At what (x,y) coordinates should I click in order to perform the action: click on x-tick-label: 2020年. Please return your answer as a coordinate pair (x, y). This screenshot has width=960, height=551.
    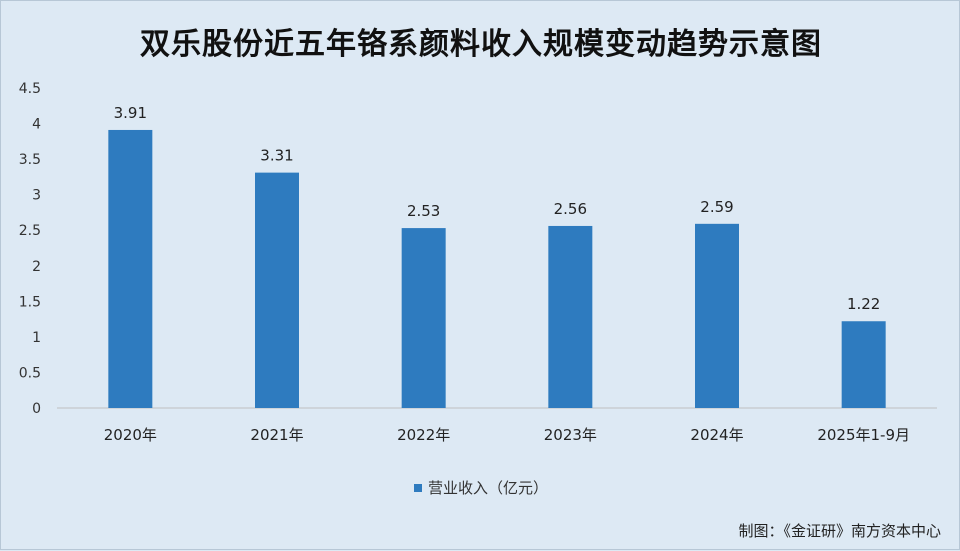
    Looking at the image, I should click on (130, 435).